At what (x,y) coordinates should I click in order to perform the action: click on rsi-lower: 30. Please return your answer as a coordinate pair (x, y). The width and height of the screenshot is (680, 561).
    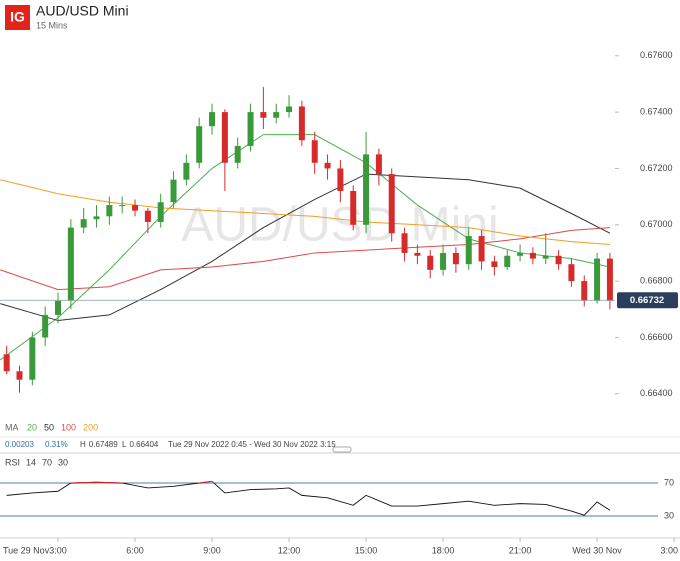
    Looking at the image, I should click on (63, 462).